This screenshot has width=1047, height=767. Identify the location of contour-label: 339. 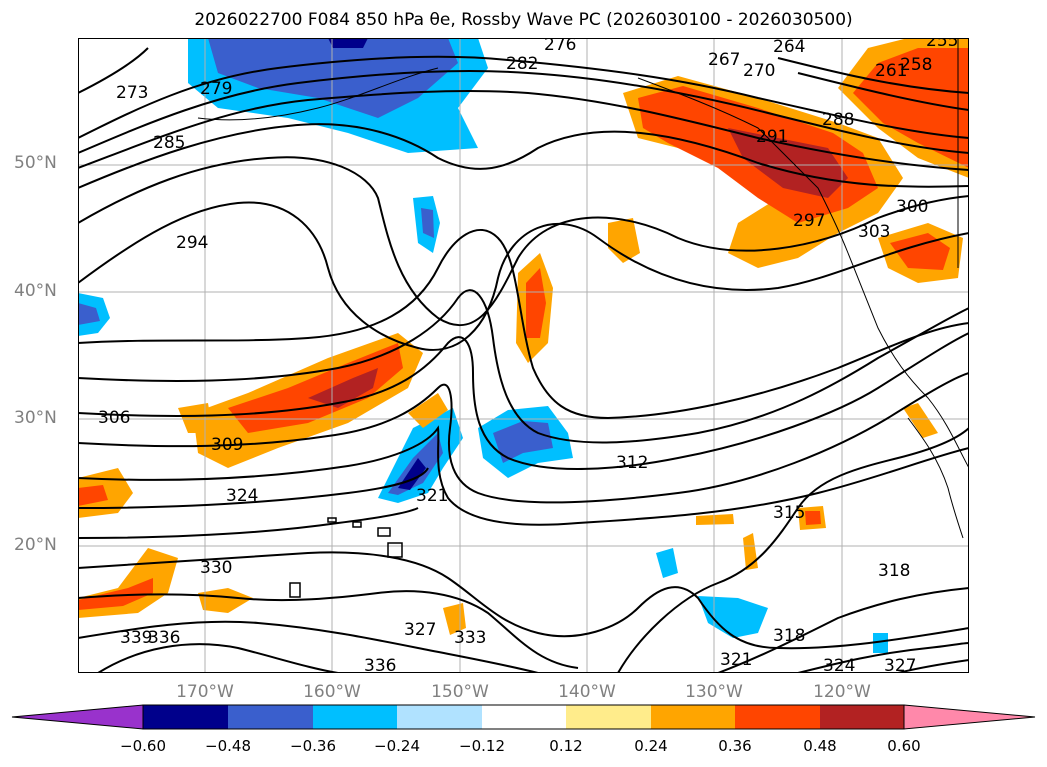
(136, 638).